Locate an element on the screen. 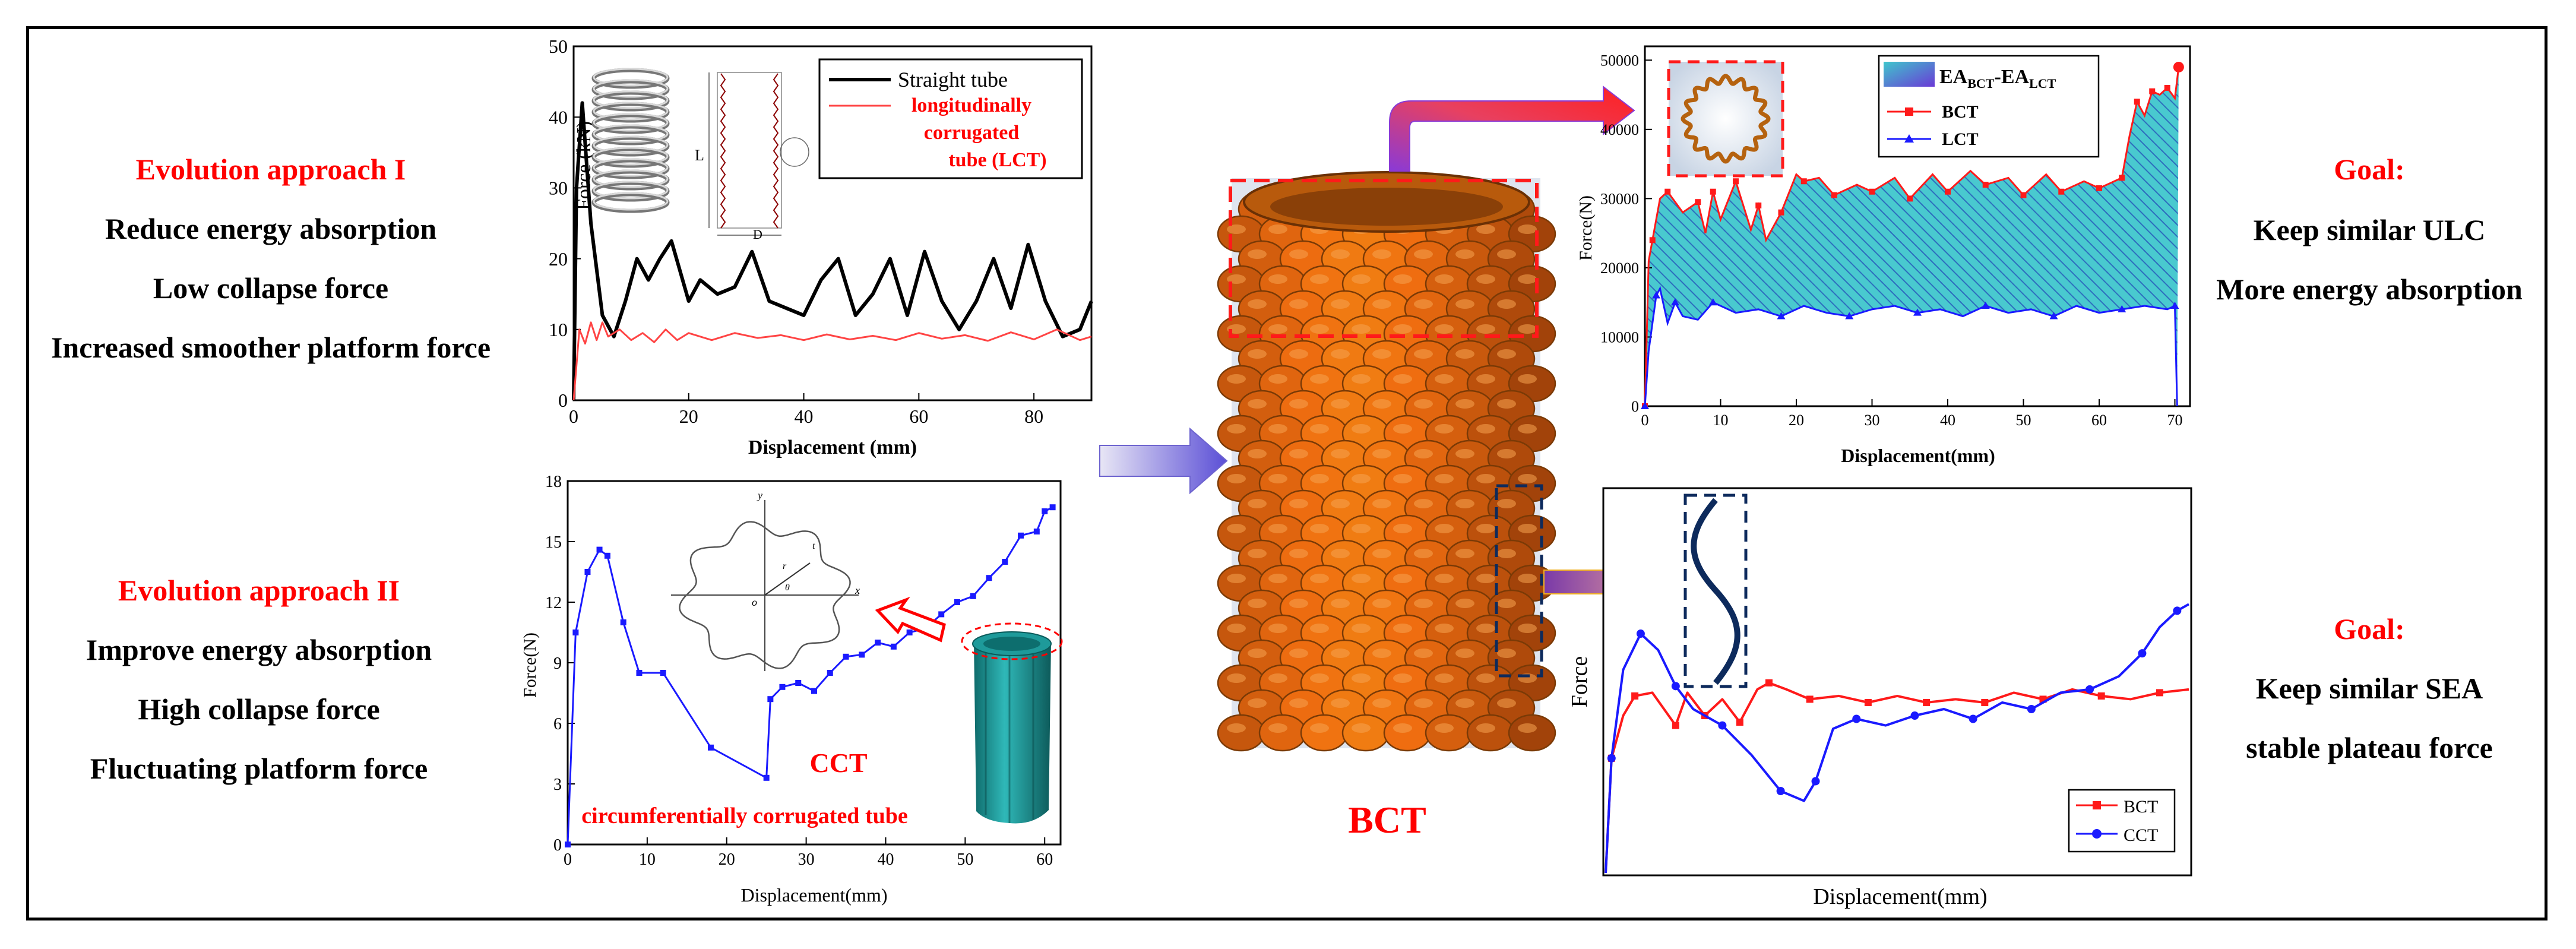 The width and height of the screenshot is (2576, 949). bct-red-dashed-box is located at coordinates (1384, 259).